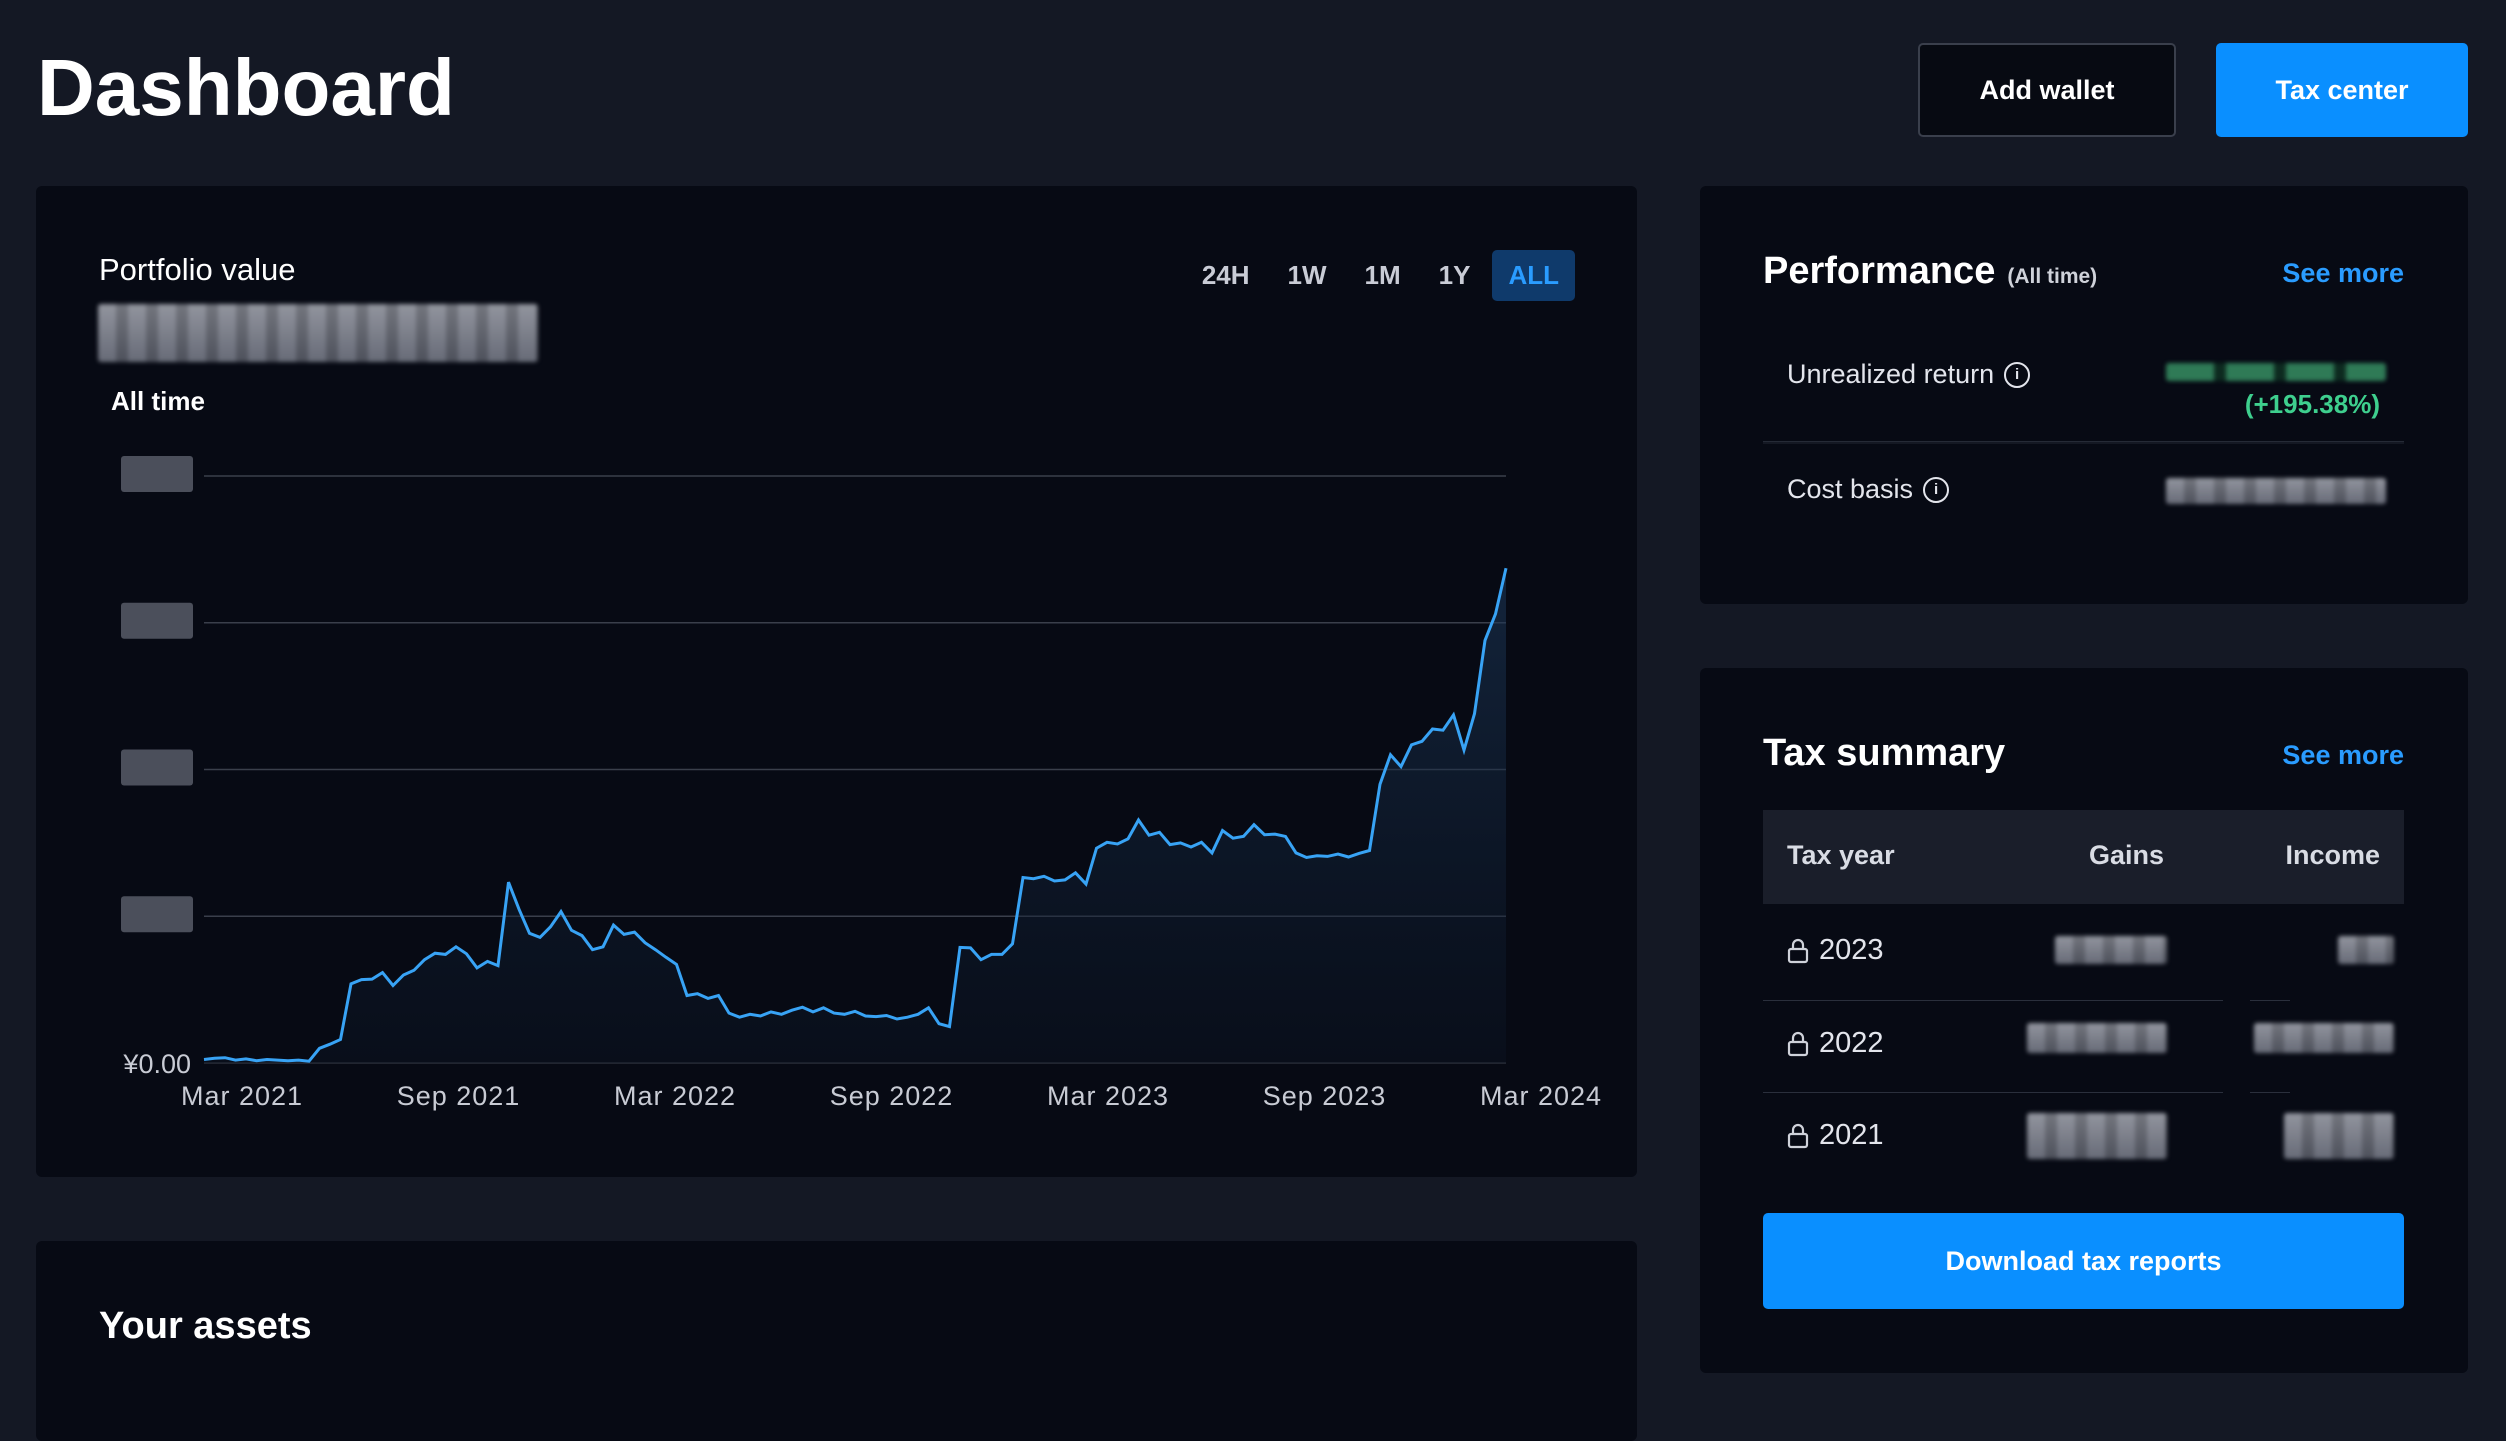  What do you see at coordinates (2127, 855) in the screenshot?
I see `column-header-gains: Gains` at bounding box center [2127, 855].